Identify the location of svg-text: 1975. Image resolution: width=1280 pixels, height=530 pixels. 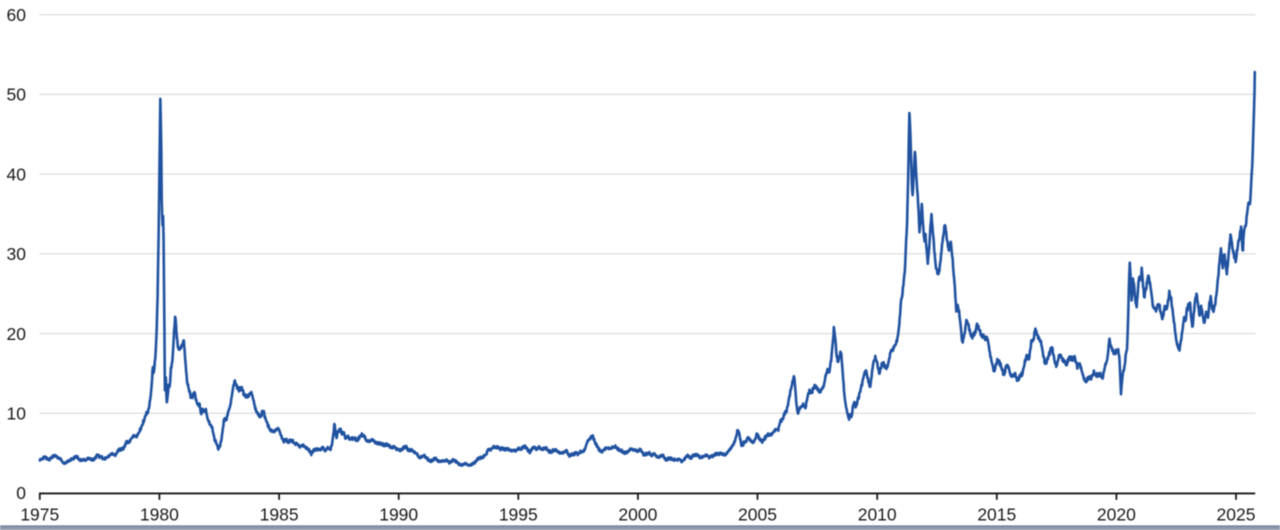
(39, 515).